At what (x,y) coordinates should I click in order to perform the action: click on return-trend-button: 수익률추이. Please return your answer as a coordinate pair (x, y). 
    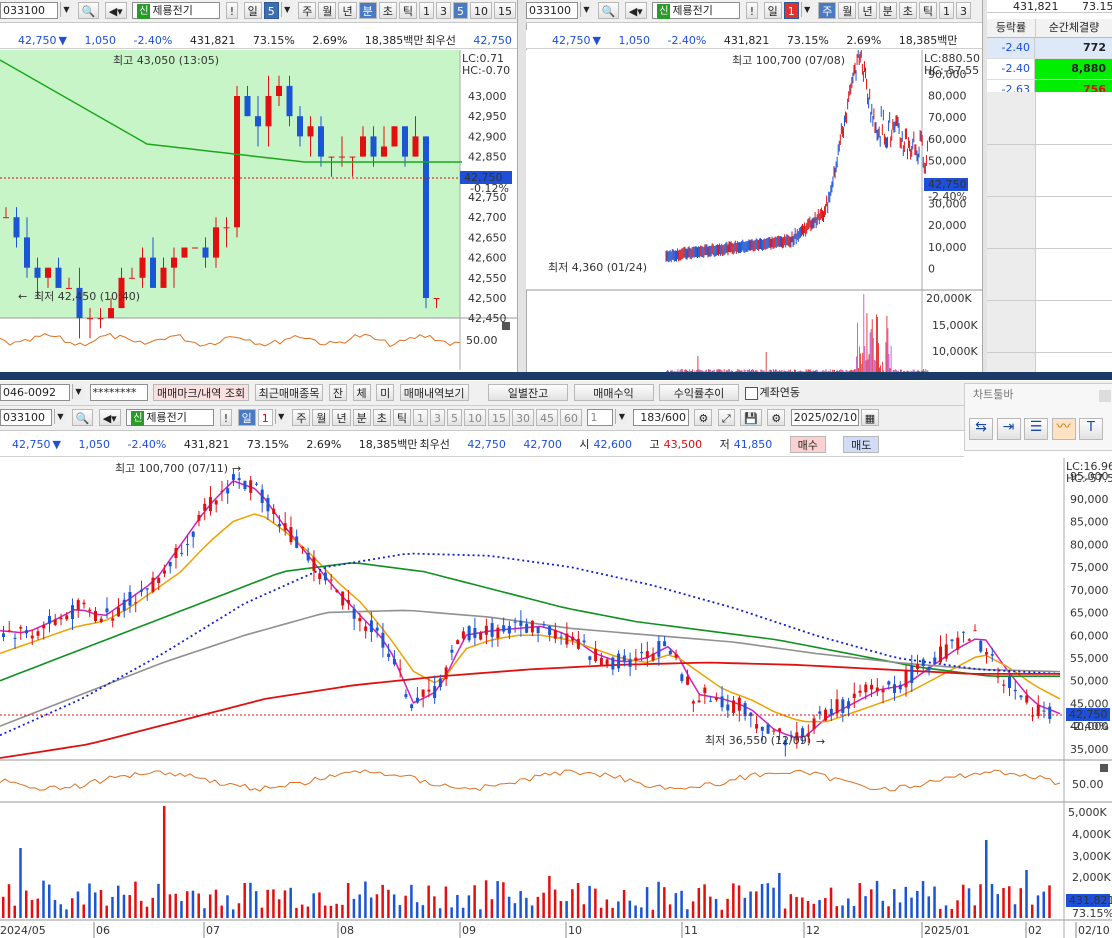
    Looking at the image, I should click on (699, 392).